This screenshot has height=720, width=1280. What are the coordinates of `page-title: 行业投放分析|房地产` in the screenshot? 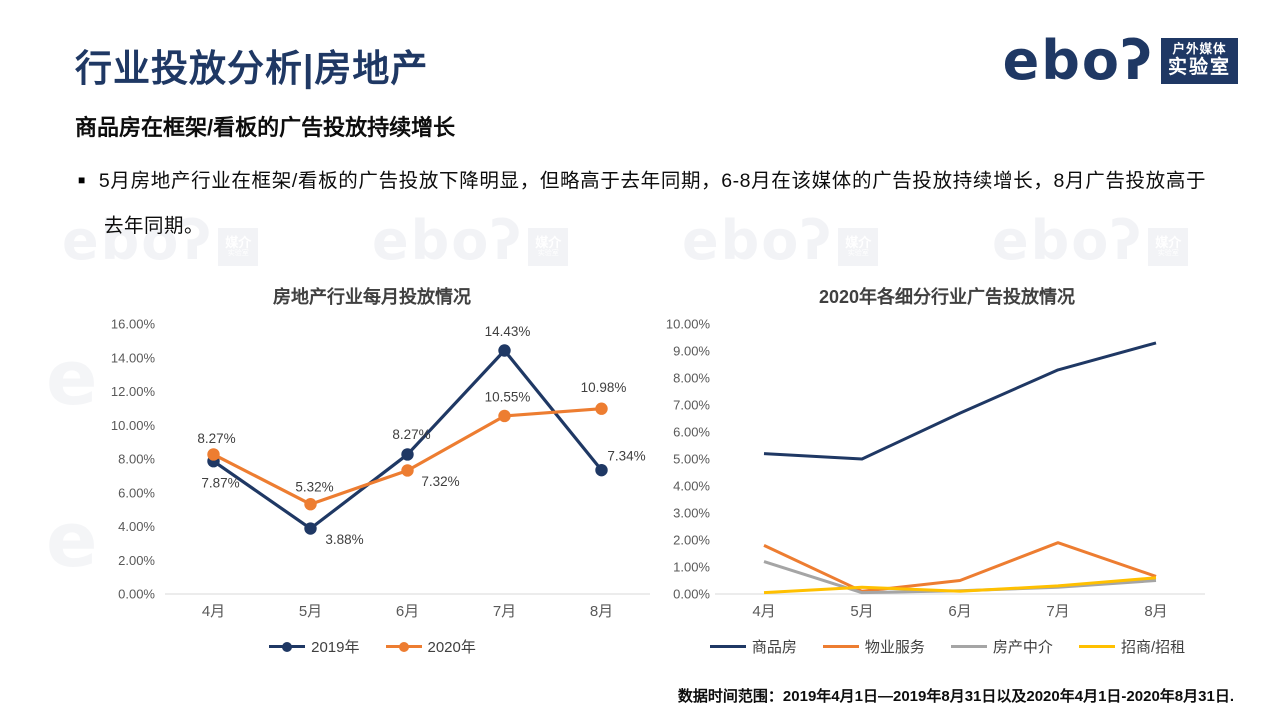 It's located at (252, 68).